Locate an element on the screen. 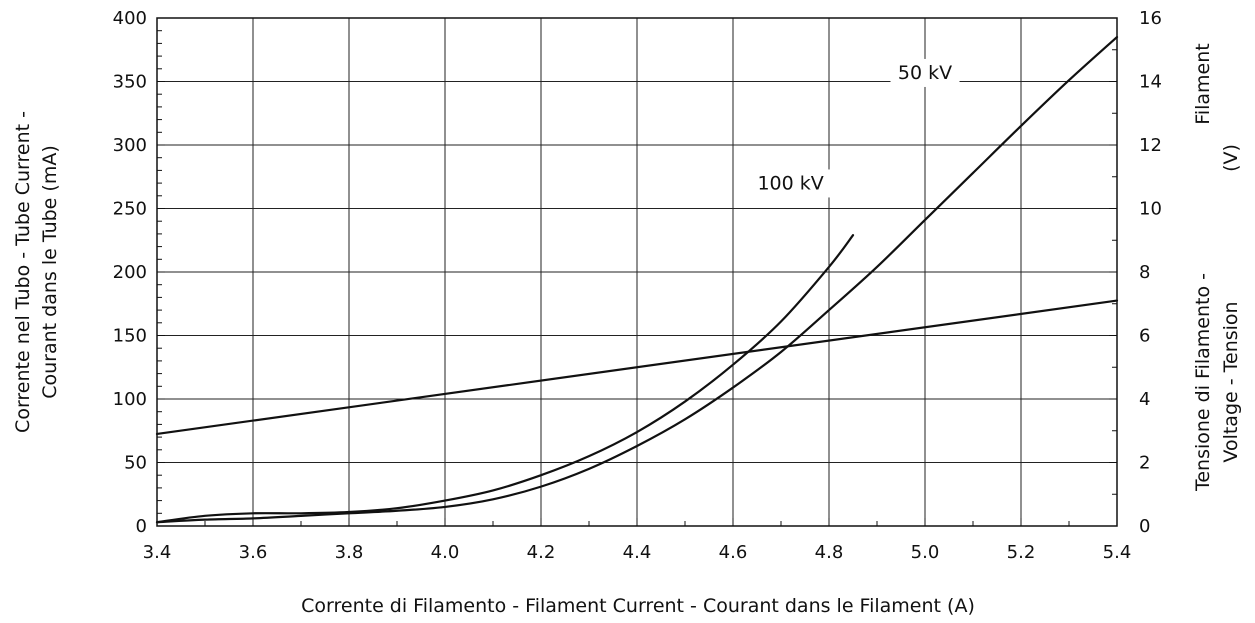  x-tick-label: 5.4 is located at coordinates (1117, 552).